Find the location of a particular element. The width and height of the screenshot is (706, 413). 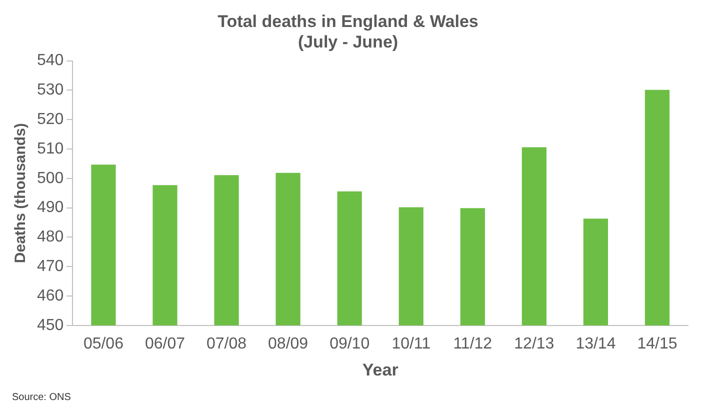

y-tick-label: 540 is located at coordinates (50, 61).